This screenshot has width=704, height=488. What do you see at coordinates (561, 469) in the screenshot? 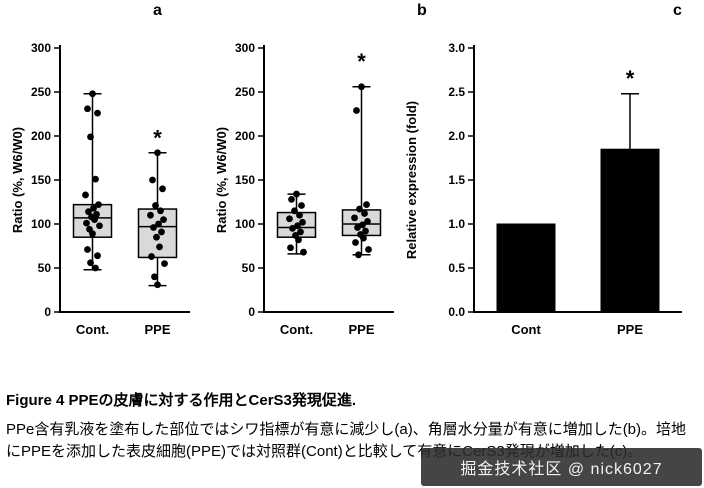
I see `watermark-text: 掘金技术社区 @ nick6027` at bounding box center [561, 469].